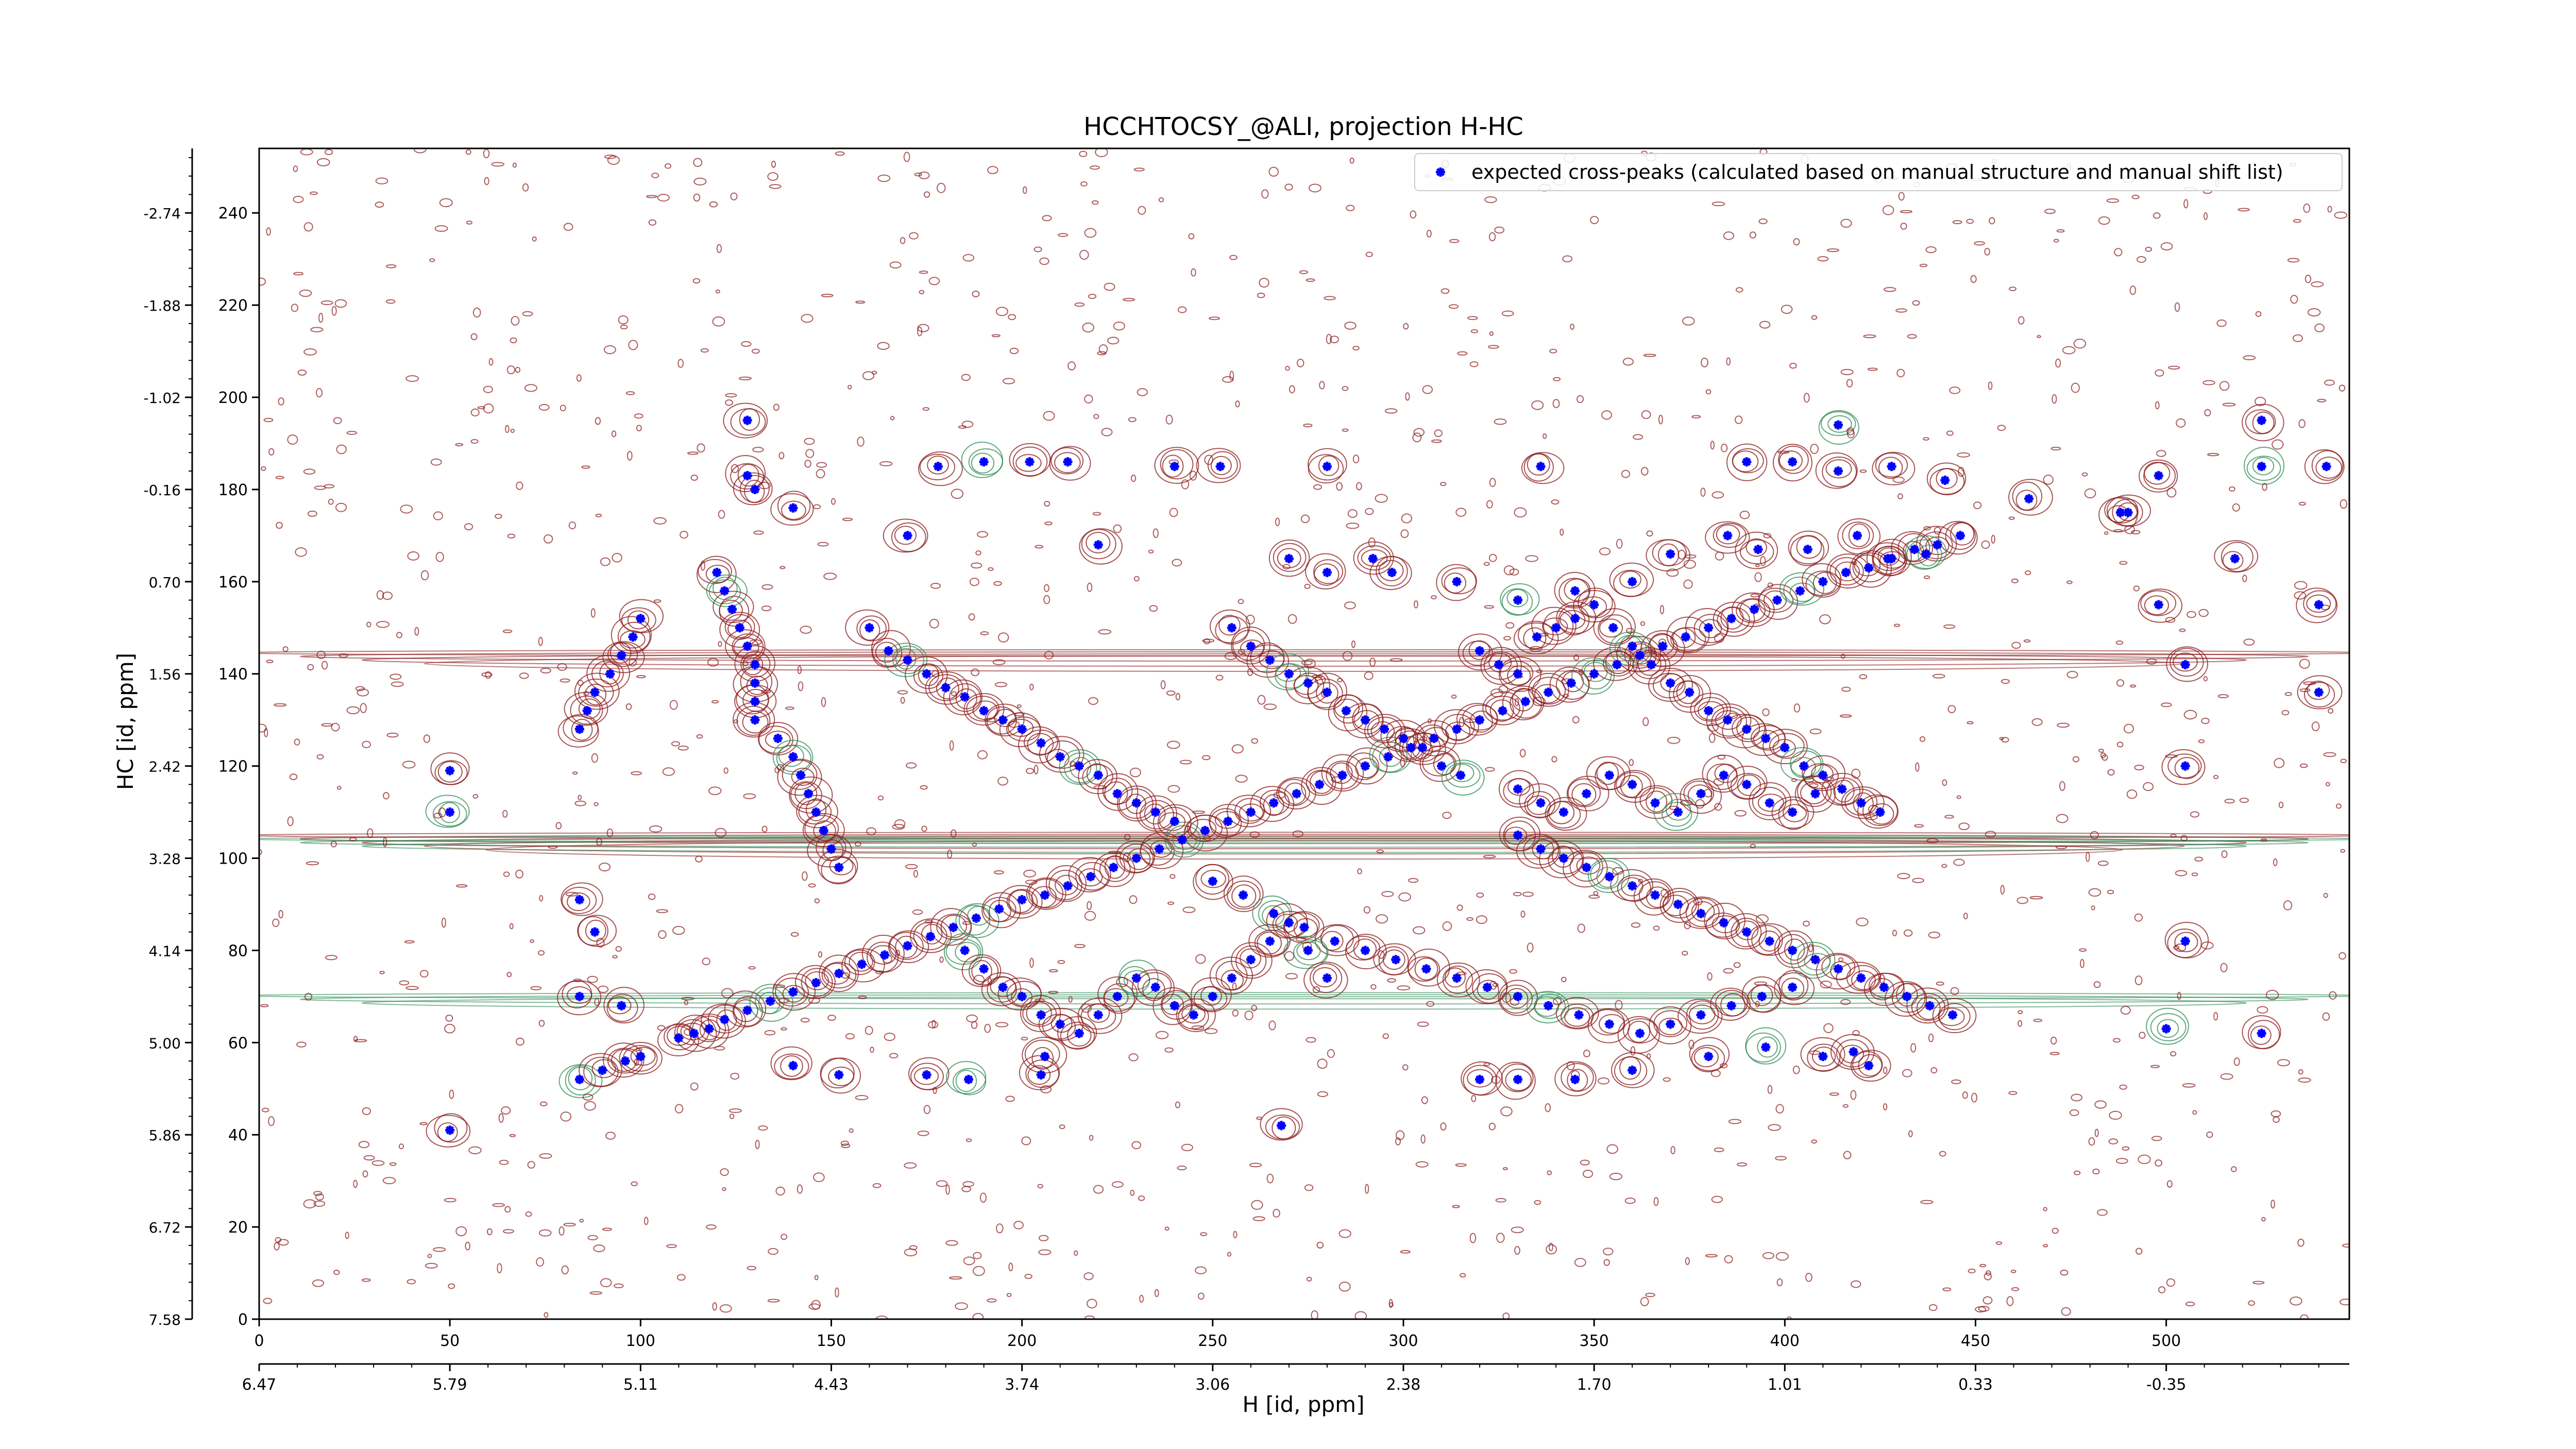 The image size is (2576, 1449). What do you see at coordinates (831, 1385) in the screenshot?
I see `secondary-x-tick-label: 4.43` at bounding box center [831, 1385].